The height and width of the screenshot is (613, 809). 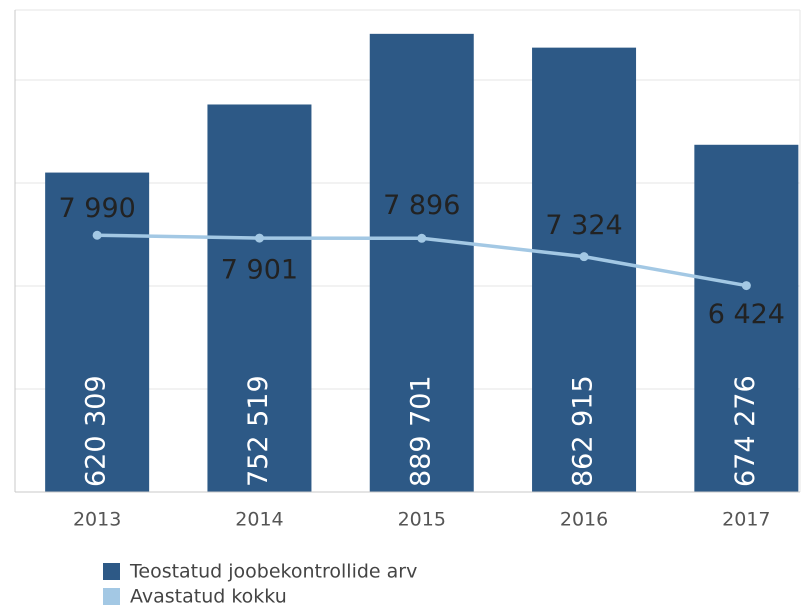 What do you see at coordinates (96, 431) in the screenshot?
I see `bar-label: 620 309` at bounding box center [96, 431].